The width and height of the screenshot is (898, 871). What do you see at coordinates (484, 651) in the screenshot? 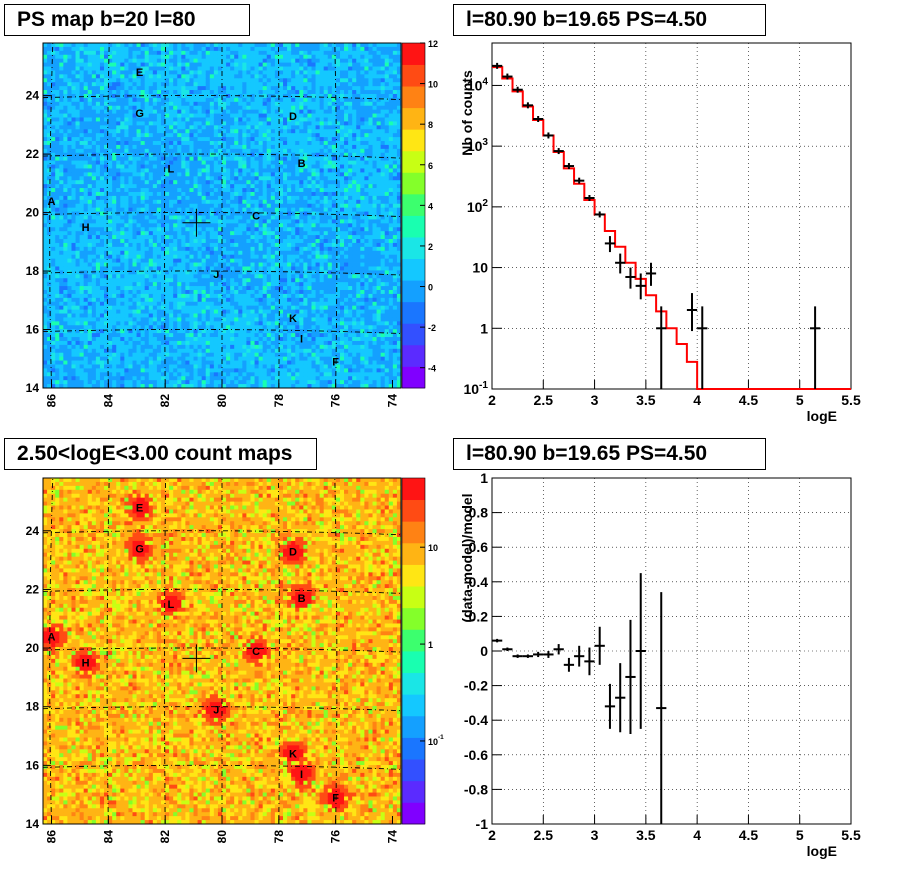
I see `y-tick-label: 0` at bounding box center [484, 651].